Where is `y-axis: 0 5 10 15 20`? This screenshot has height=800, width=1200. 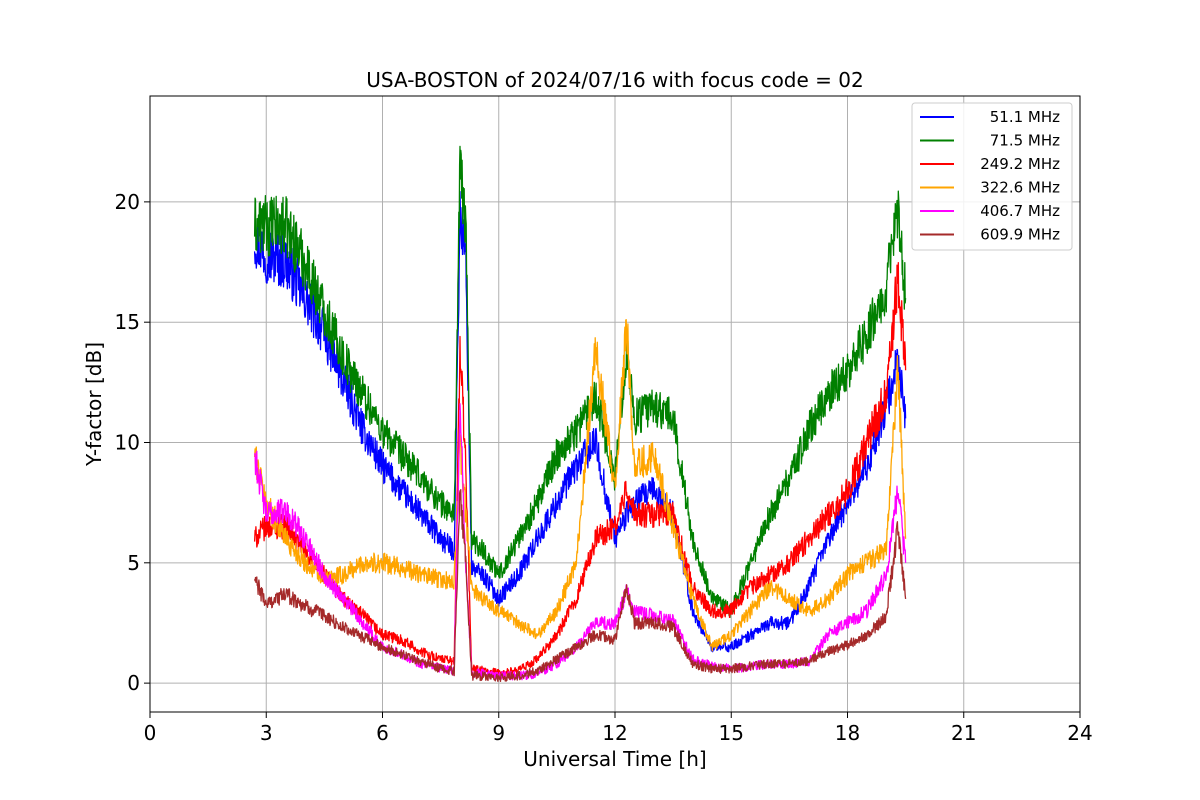
y-axis: 0 5 10 15 20 is located at coordinates (132, 442).